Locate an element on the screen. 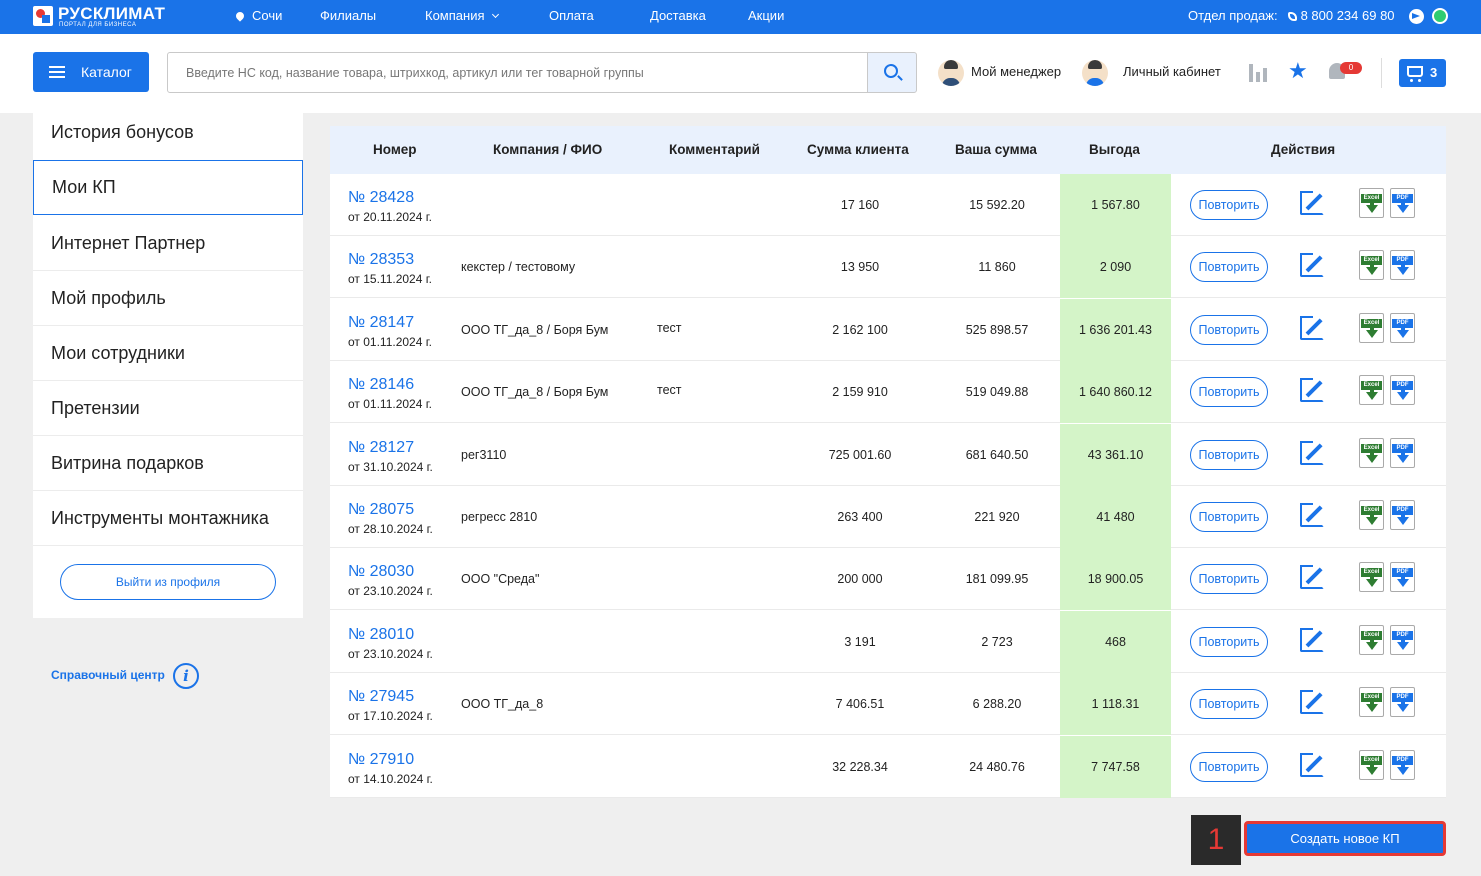  sidebar-item-my-employees: Мои сотрудники is located at coordinates (168, 353).